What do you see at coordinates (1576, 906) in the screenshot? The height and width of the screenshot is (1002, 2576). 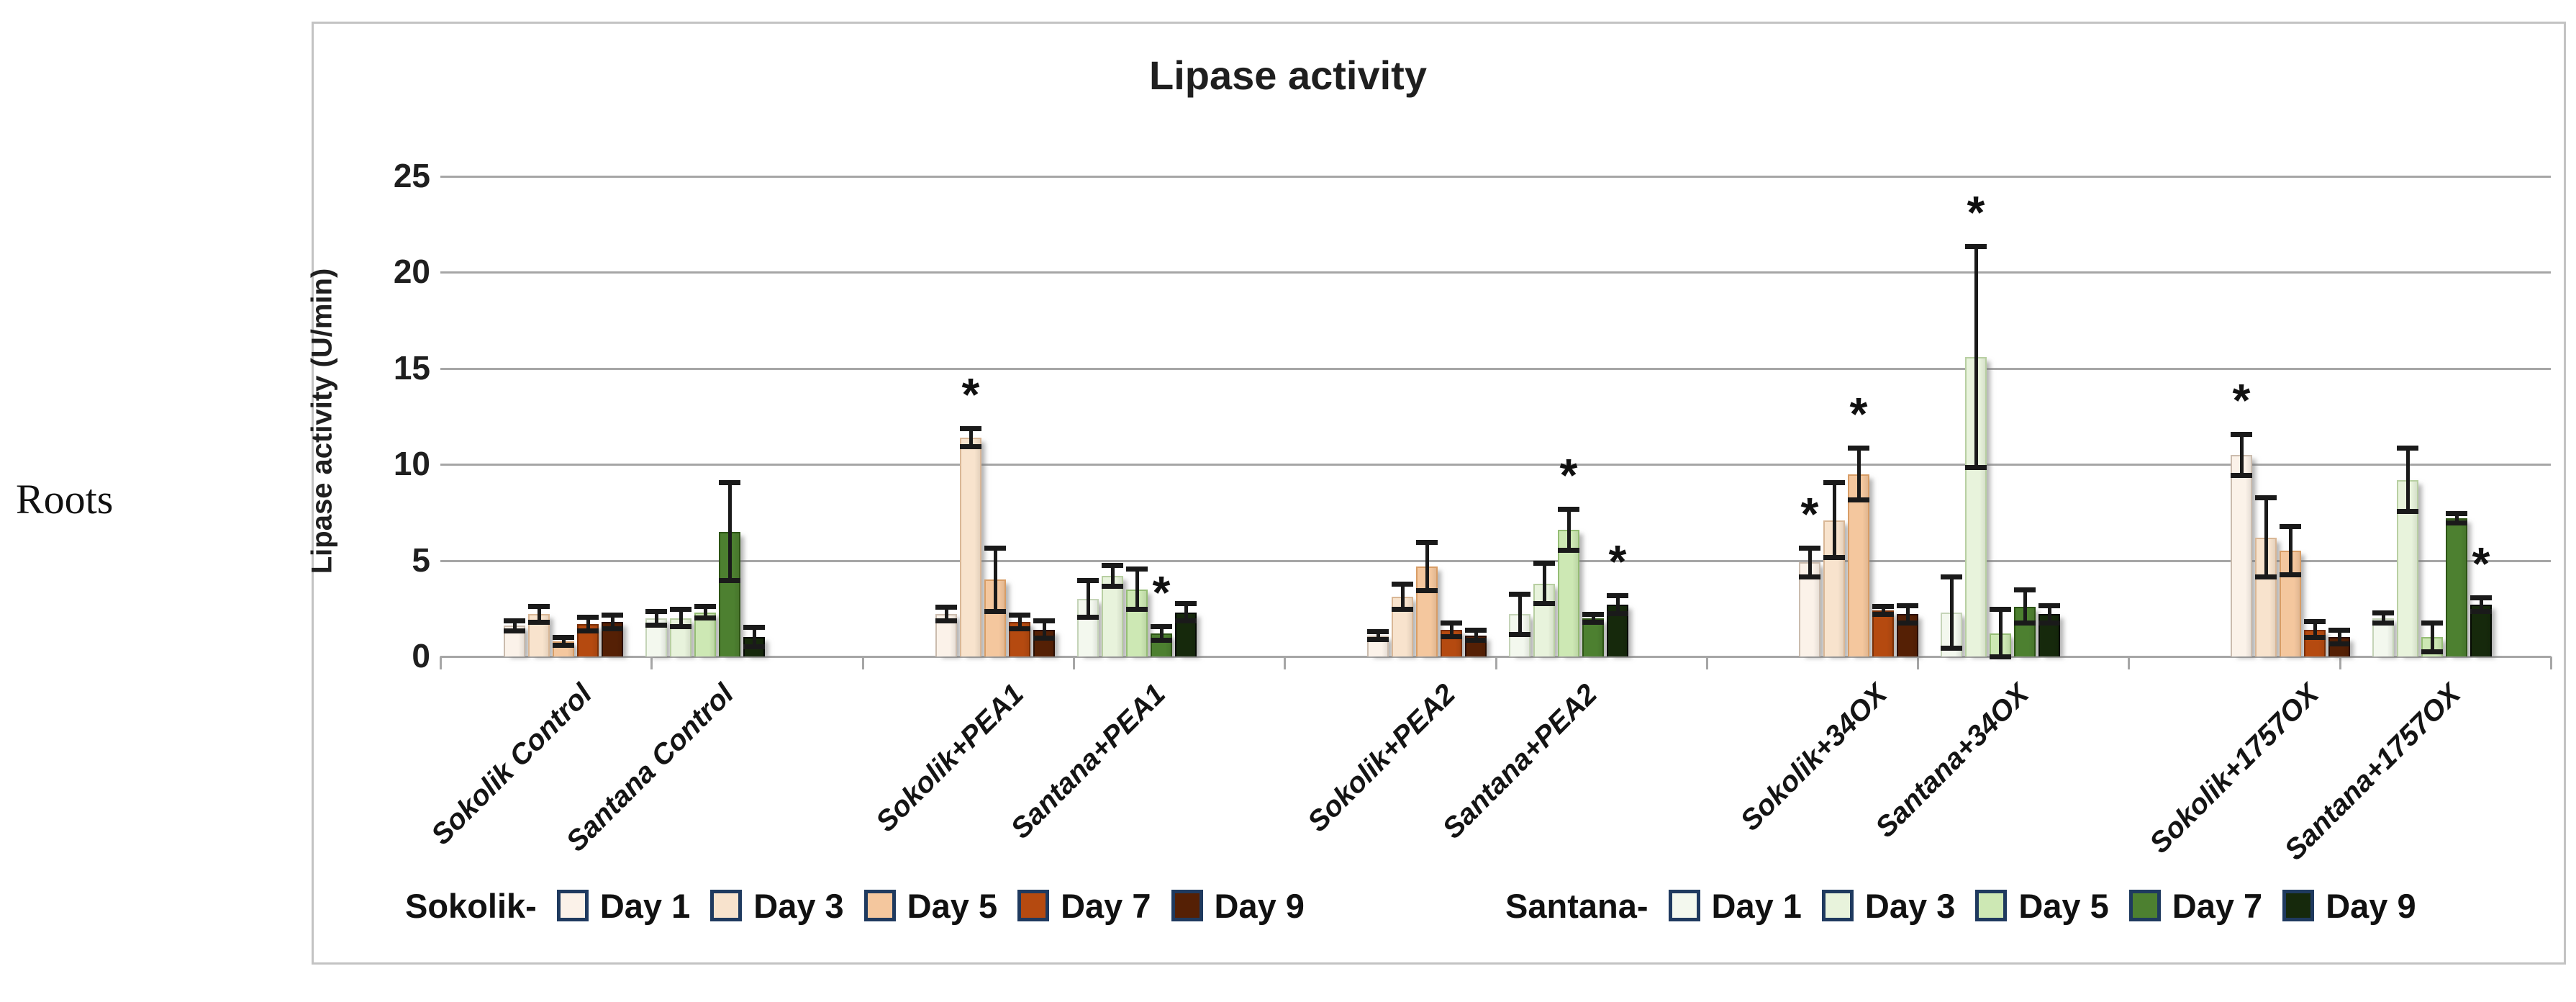 I see `legend-santana-prefix: Santana-` at bounding box center [1576, 906].